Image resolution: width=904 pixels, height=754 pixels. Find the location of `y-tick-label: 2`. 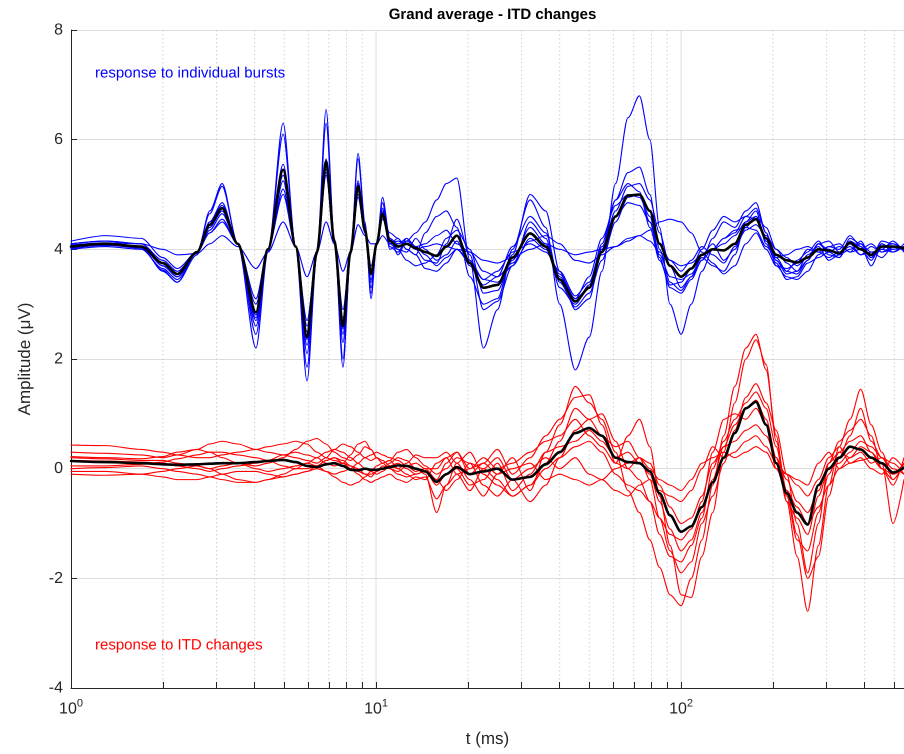

y-tick-label: 2 is located at coordinates (59, 359).